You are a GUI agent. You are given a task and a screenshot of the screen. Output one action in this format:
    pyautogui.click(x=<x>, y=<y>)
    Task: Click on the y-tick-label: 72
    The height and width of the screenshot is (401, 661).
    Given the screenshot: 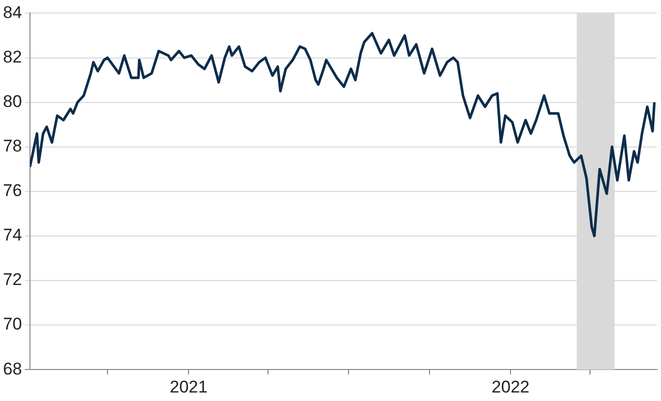 What is the action you would take?
    pyautogui.click(x=12, y=280)
    